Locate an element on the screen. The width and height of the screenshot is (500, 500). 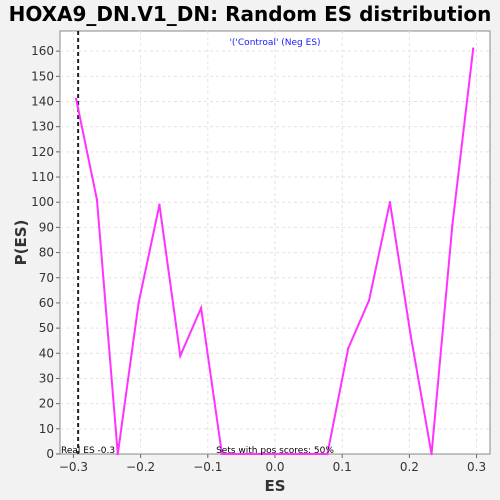
legend-entry: '('Controal' (Neg ES) is located at coordinates (274, 43).